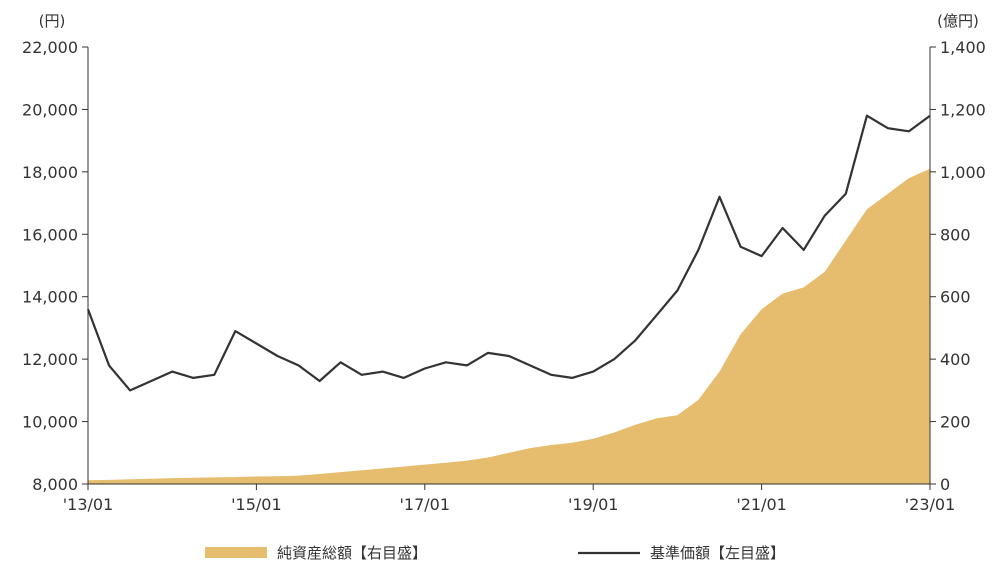 Image resolution: width=994 pixels, height=578 pixels. What do you see at coordinates (955, 422) in the screenshot?
I see `right-tick-label: 200` at bounding box center [955, 422].